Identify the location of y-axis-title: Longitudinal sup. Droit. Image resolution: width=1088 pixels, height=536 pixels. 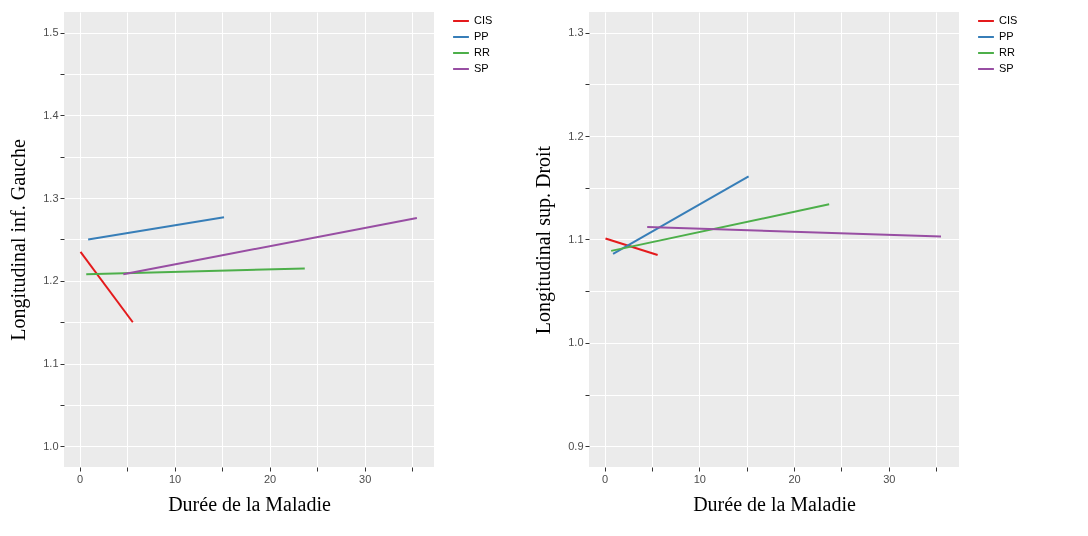
(544, 240).